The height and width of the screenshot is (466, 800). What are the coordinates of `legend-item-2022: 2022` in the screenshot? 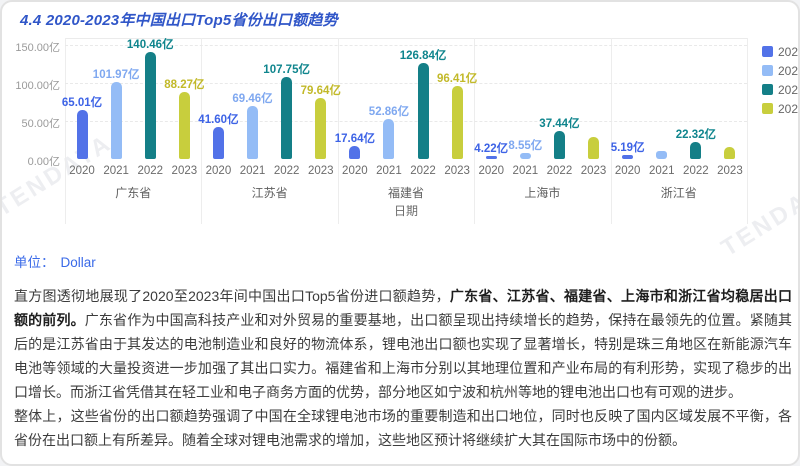 It's located at (780, 89).